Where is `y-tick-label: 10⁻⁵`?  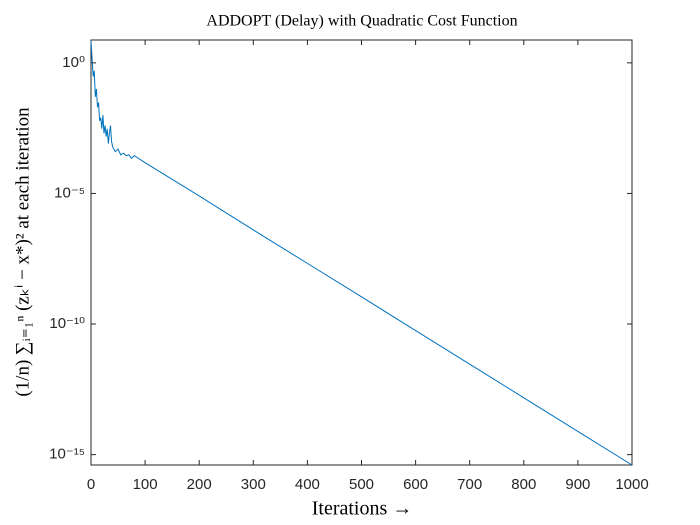 y-tick-label: 10⁻⁵ is located at coordinates (69, 192).